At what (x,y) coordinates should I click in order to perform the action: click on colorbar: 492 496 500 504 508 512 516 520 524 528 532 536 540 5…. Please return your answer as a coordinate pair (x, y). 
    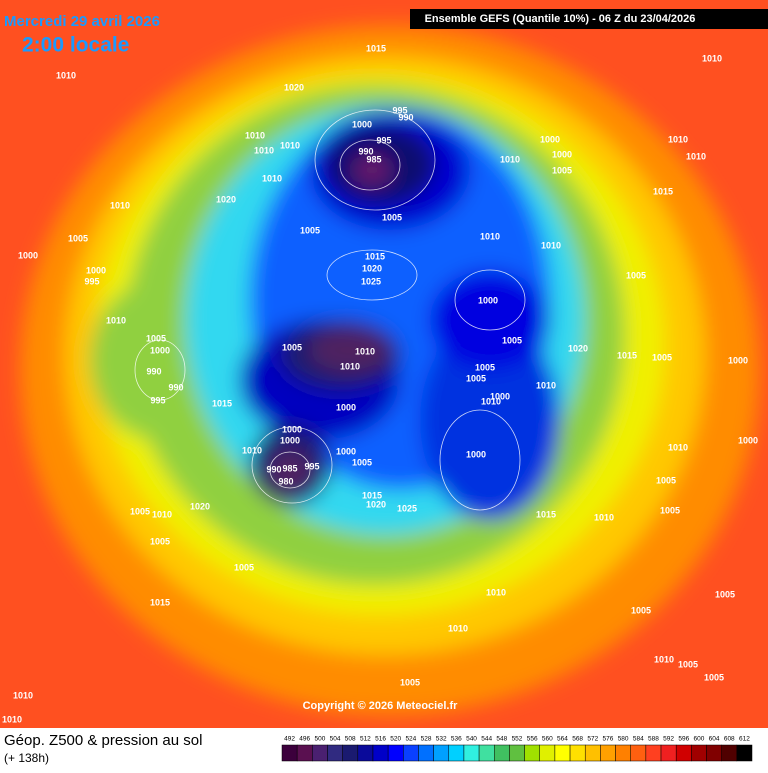
    Looking at the image, I should click on (517, 749).